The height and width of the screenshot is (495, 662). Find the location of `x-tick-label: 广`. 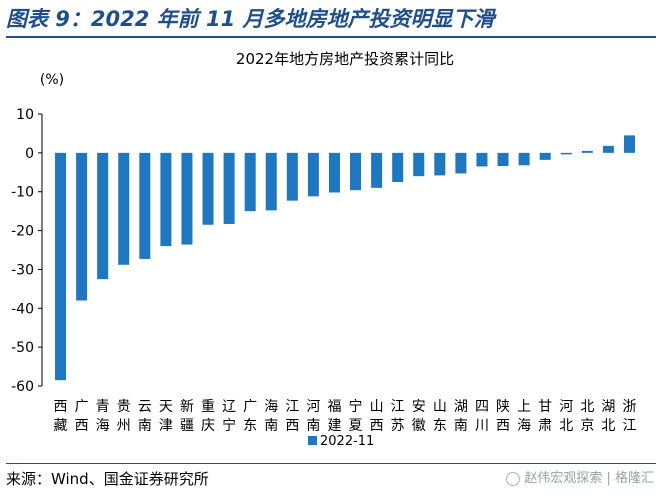

x-tick-label: 广 is located at coordinates (82, 407).